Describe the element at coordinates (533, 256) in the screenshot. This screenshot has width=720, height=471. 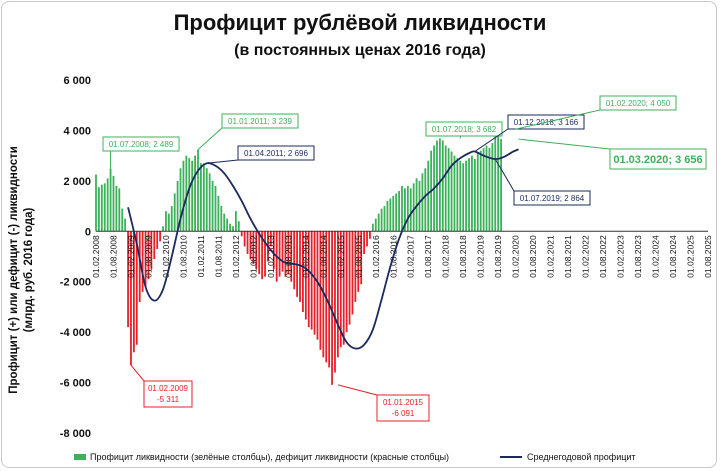
I see `x-tick-label: 01.08.2020` at that location.